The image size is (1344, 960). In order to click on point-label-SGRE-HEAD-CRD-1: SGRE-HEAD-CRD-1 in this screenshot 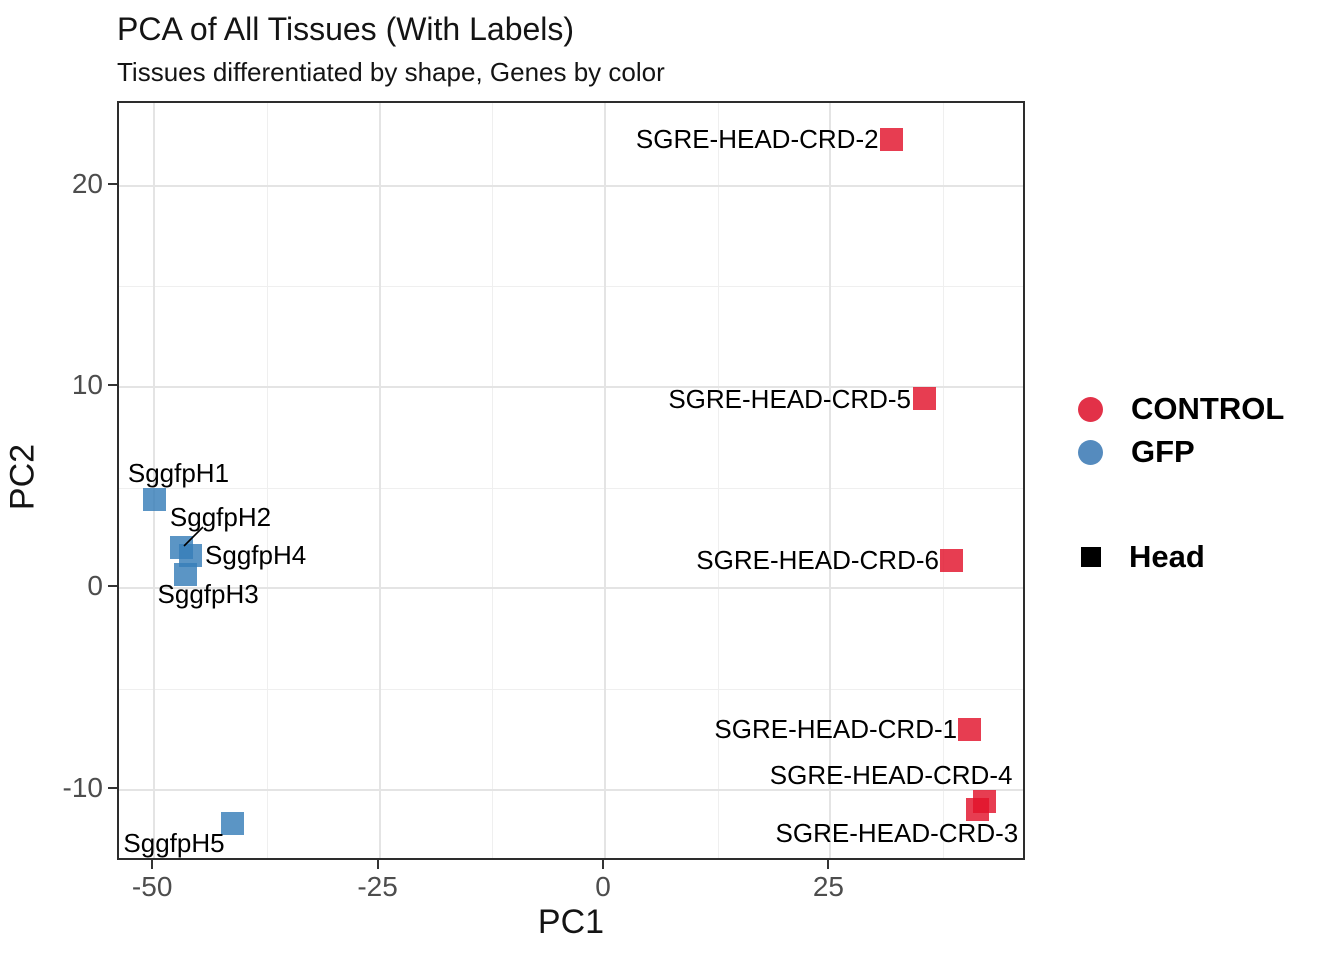, I will do `click(836, 729)`.